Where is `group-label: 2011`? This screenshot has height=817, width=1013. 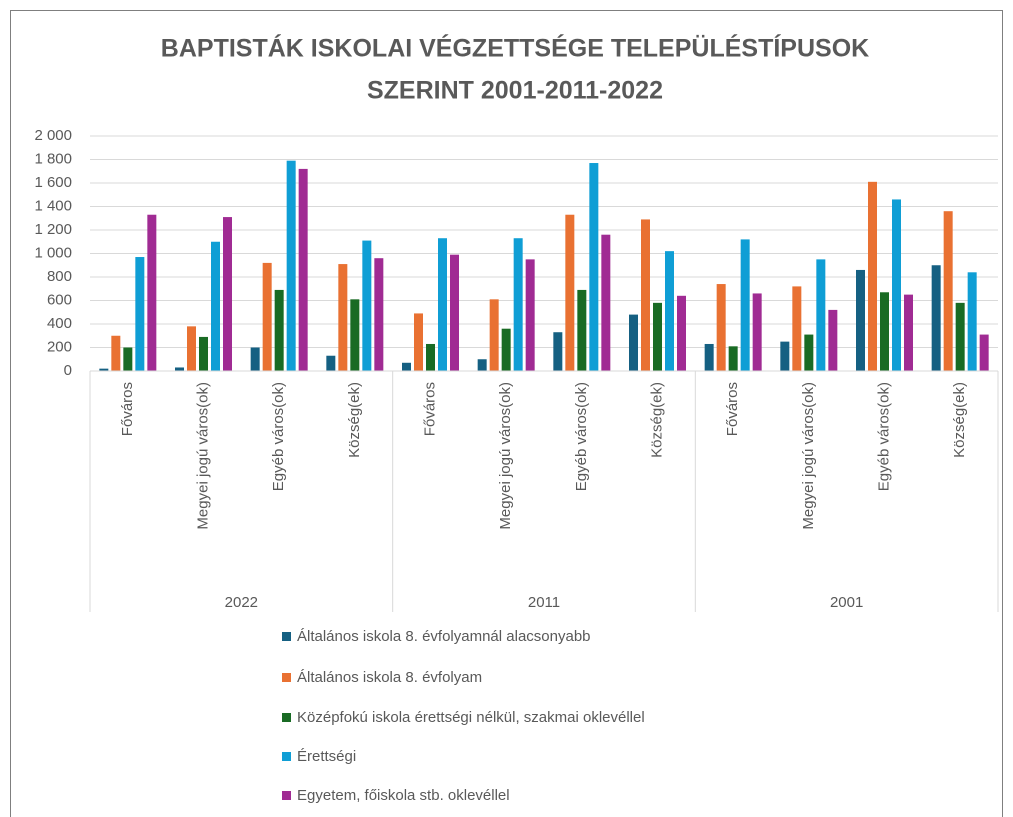
group-label: 2011 is located at coordinates (544, 602).